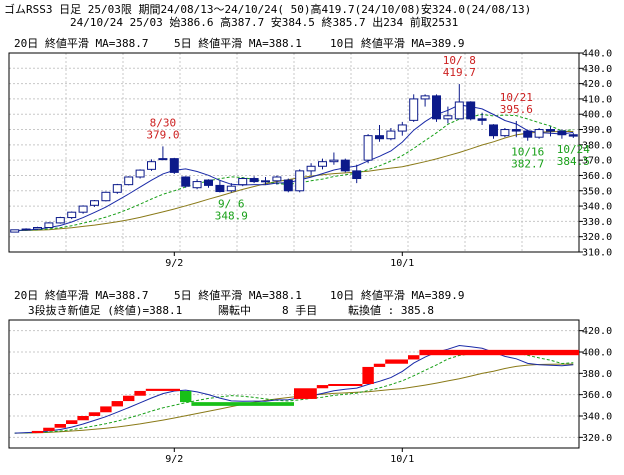 The height and width of the screenshot is (475, 624). What do you see at coordinates (397, 295) in the screenshot?
I see `bottom-legend-ma10: 10日 終値平滑 MA=389.9` at bounding box center [397, 295].